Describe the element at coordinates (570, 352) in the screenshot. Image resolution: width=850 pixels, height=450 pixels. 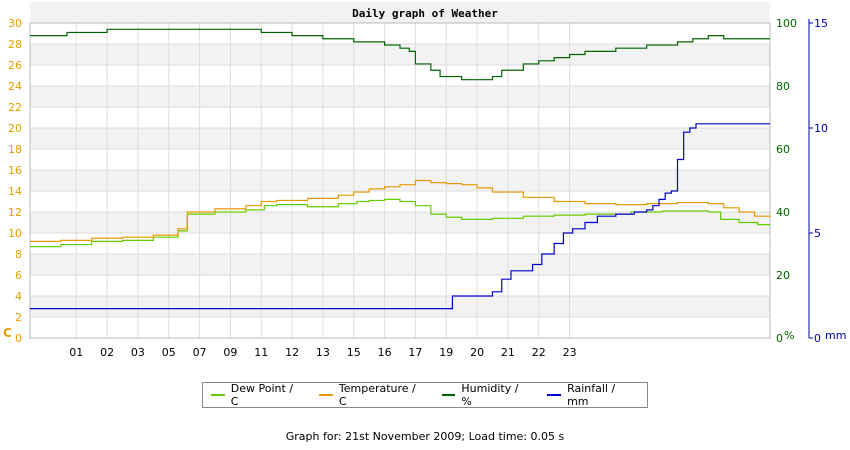
I see `x-axis-tick-label: 23` at that location.